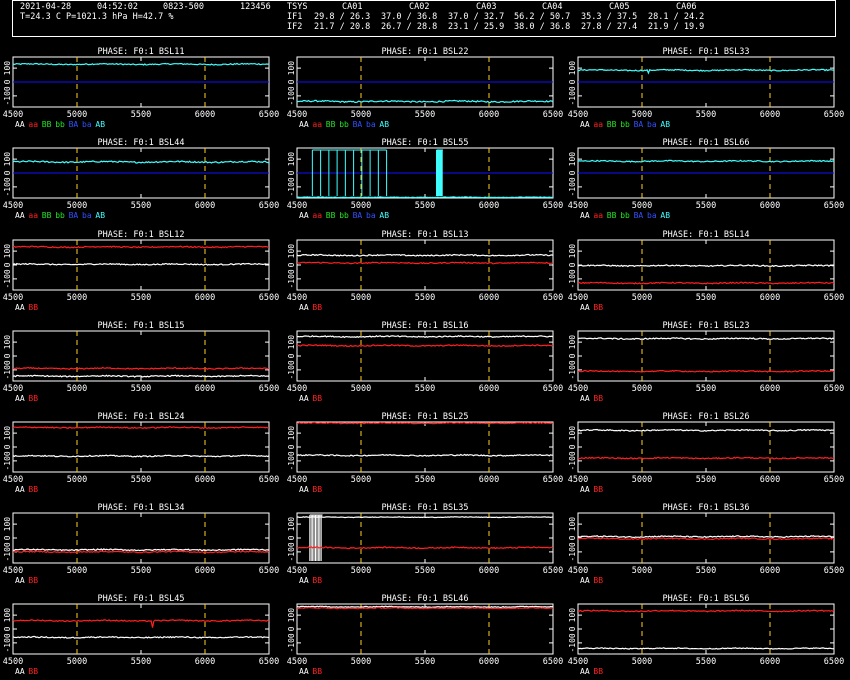  What do you see at coordinates (706, 52) in the screenshot?
I see `plot-title: PHASE: F0:1 BSL33` at bounding box center [706, 52].